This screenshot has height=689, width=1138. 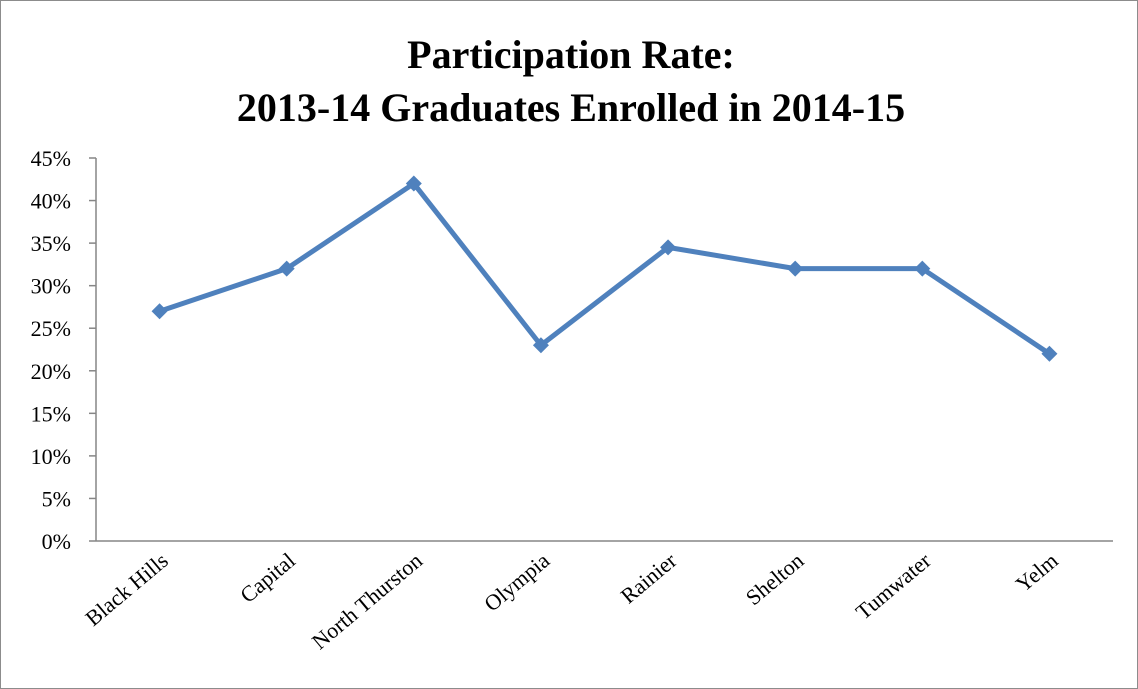 I want to click on x-tick-label: Rainier, so click(x=649, y=577).